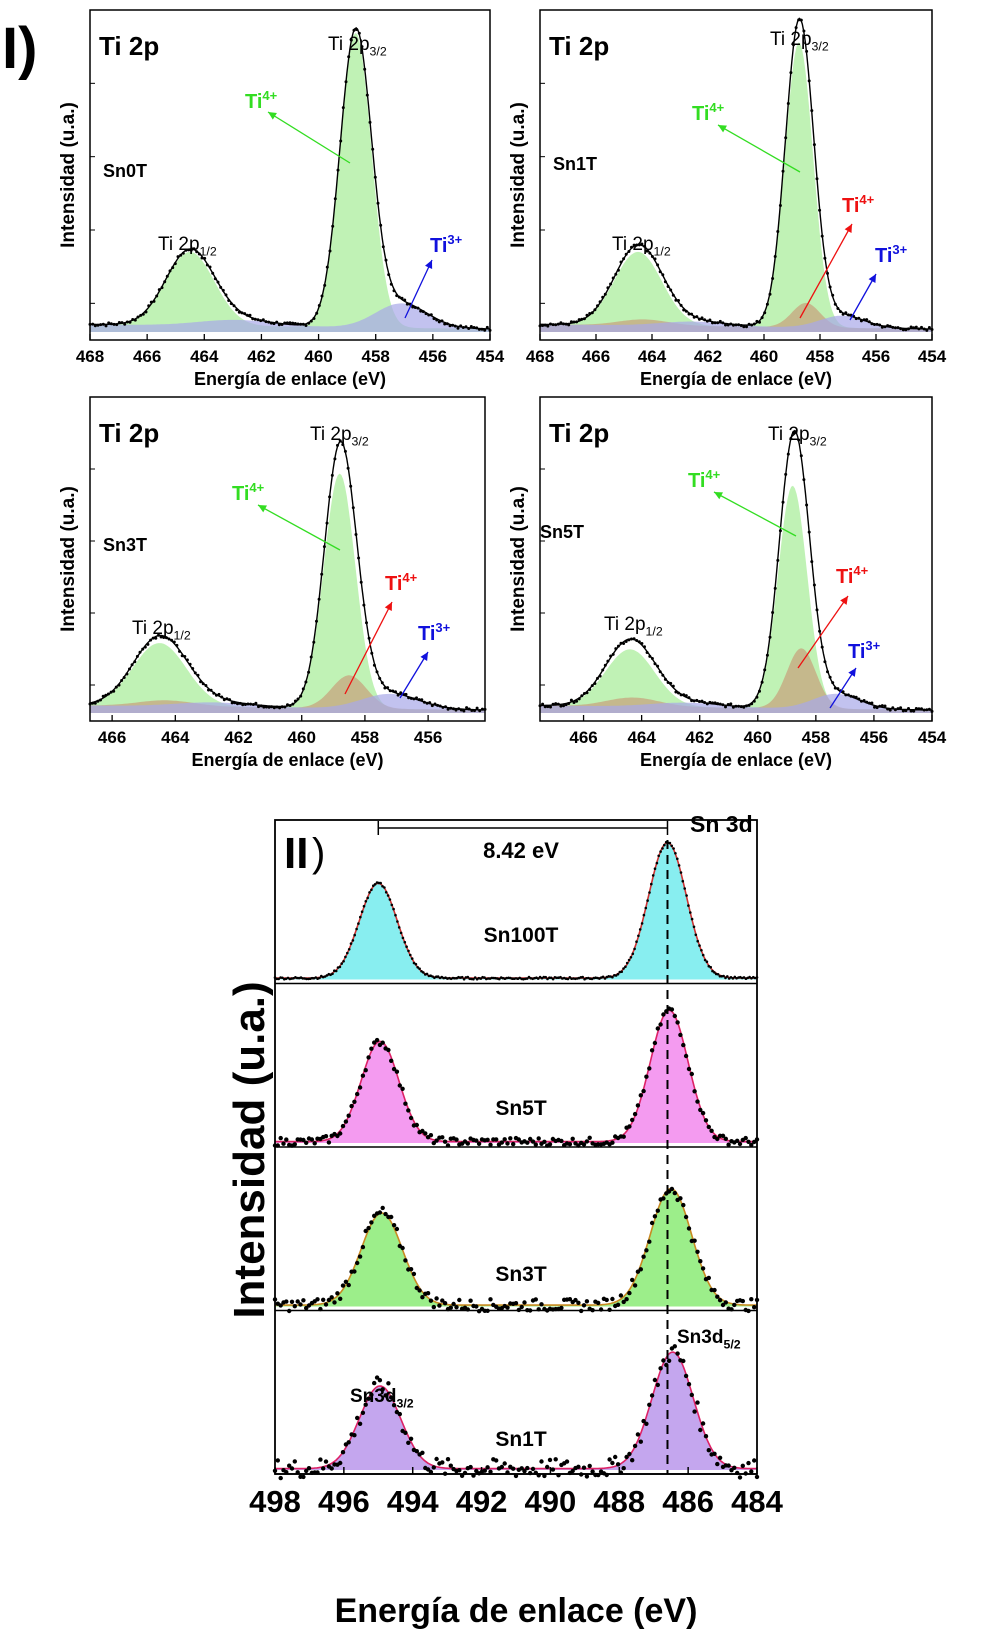 This screenshot has height=1637, width=995. What do you see at coordinates (357, 46) in the screenshot?
I see `peak-label-2p32: Ti 2p3/2` at bounding box center [357, 46].